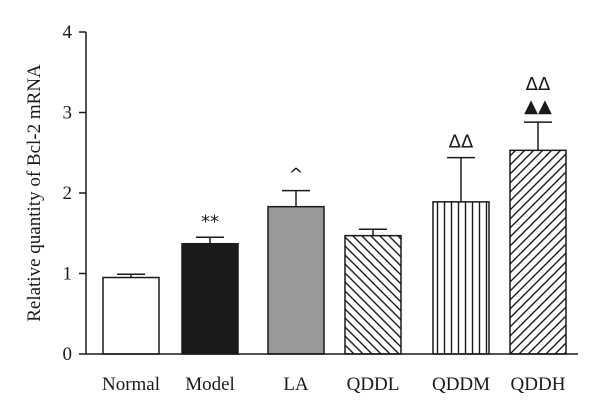  Describe the element at coordinates (210, 221) in the screenshot. I see `annotation-model: **` at that location.